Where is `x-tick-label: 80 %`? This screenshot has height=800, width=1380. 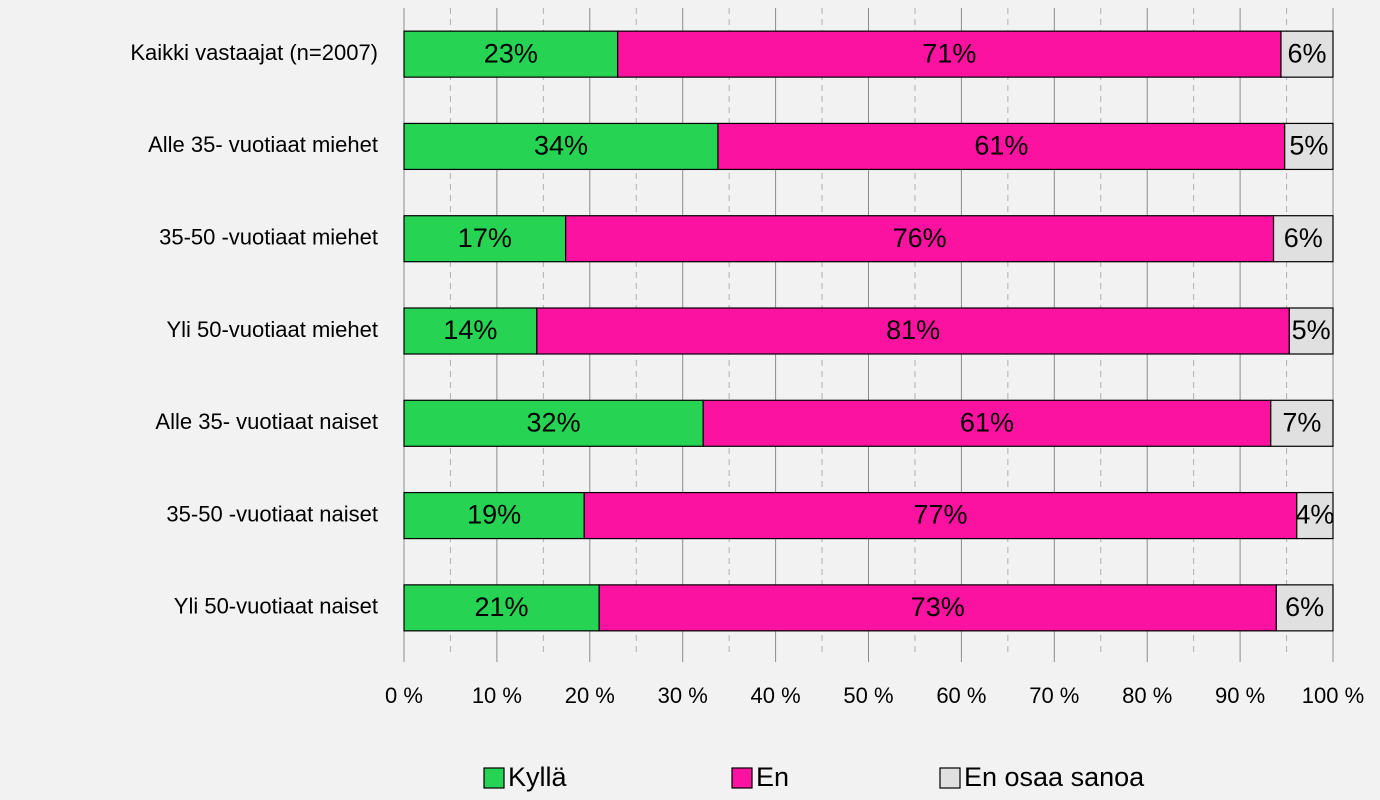 x-tick-label: 80 % is located at coordinates (1147, 695).